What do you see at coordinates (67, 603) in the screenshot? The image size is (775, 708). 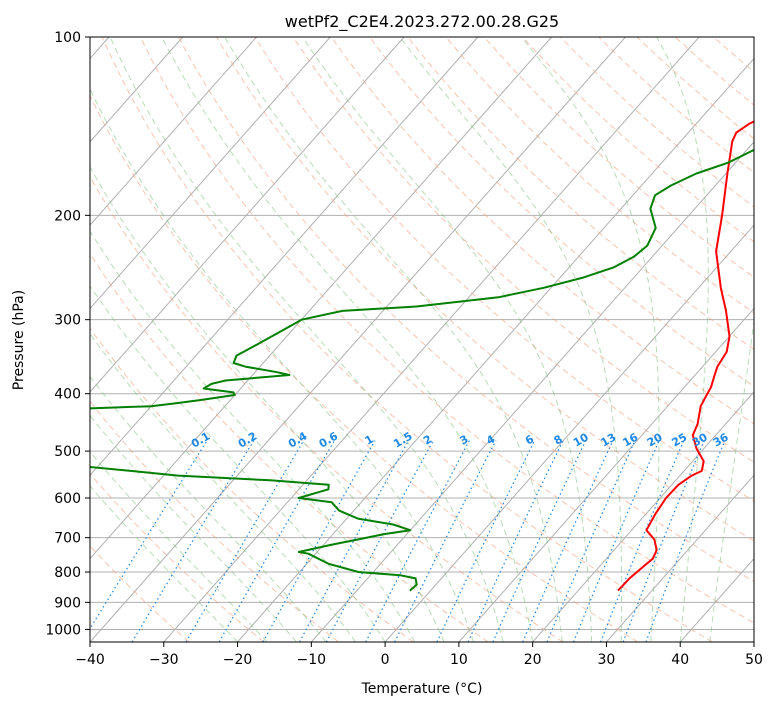 I see `y-tick-label: 900` at bounding box center [67, 603].